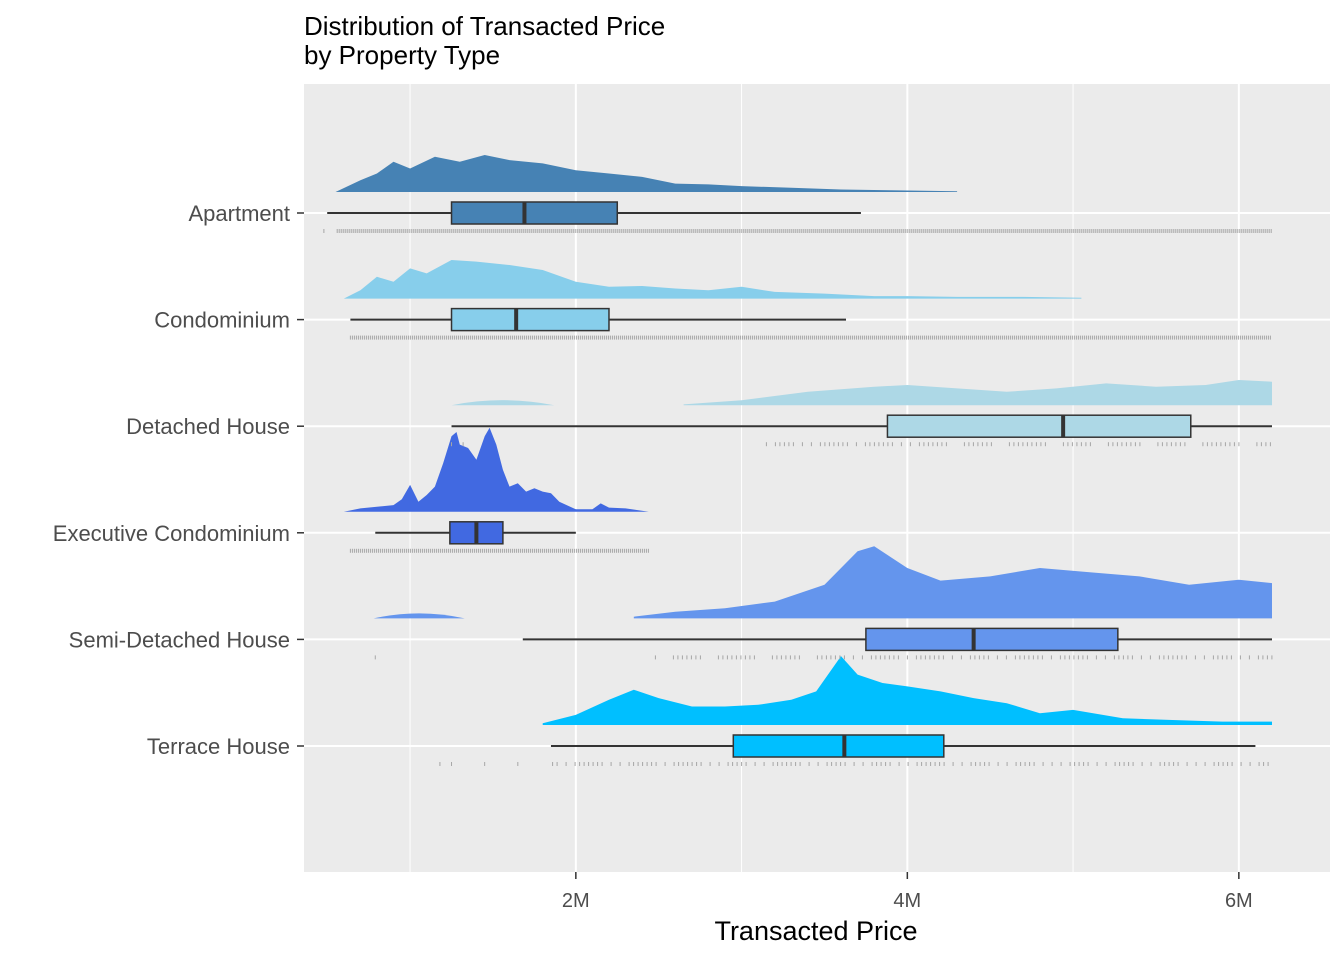 The width and height of the screenshot is (1344, 960). What do you see at coordinates (646, 173) in the screenshot?
I see `density-apartment` at bounding box center [646, 173].